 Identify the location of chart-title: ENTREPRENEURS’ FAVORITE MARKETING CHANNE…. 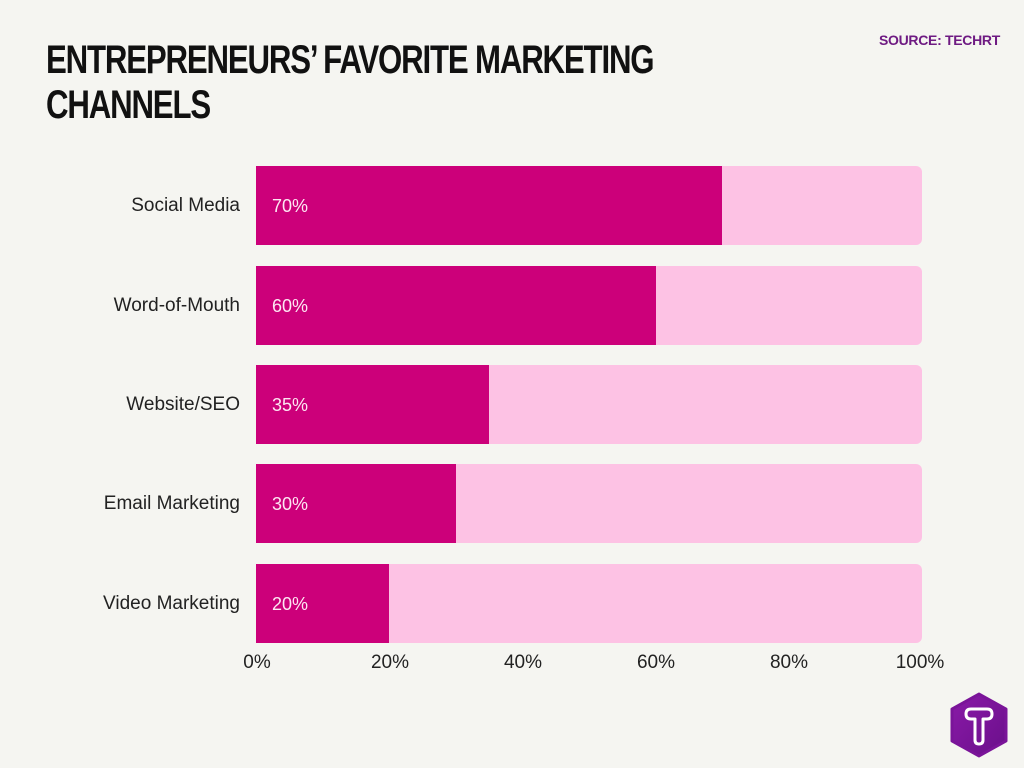
(350, 83).